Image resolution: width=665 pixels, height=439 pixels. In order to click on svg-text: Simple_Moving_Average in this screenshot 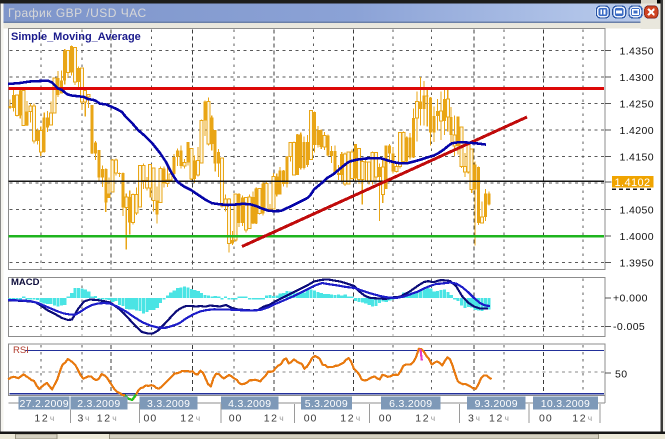, I will do `click(76, 37)`.